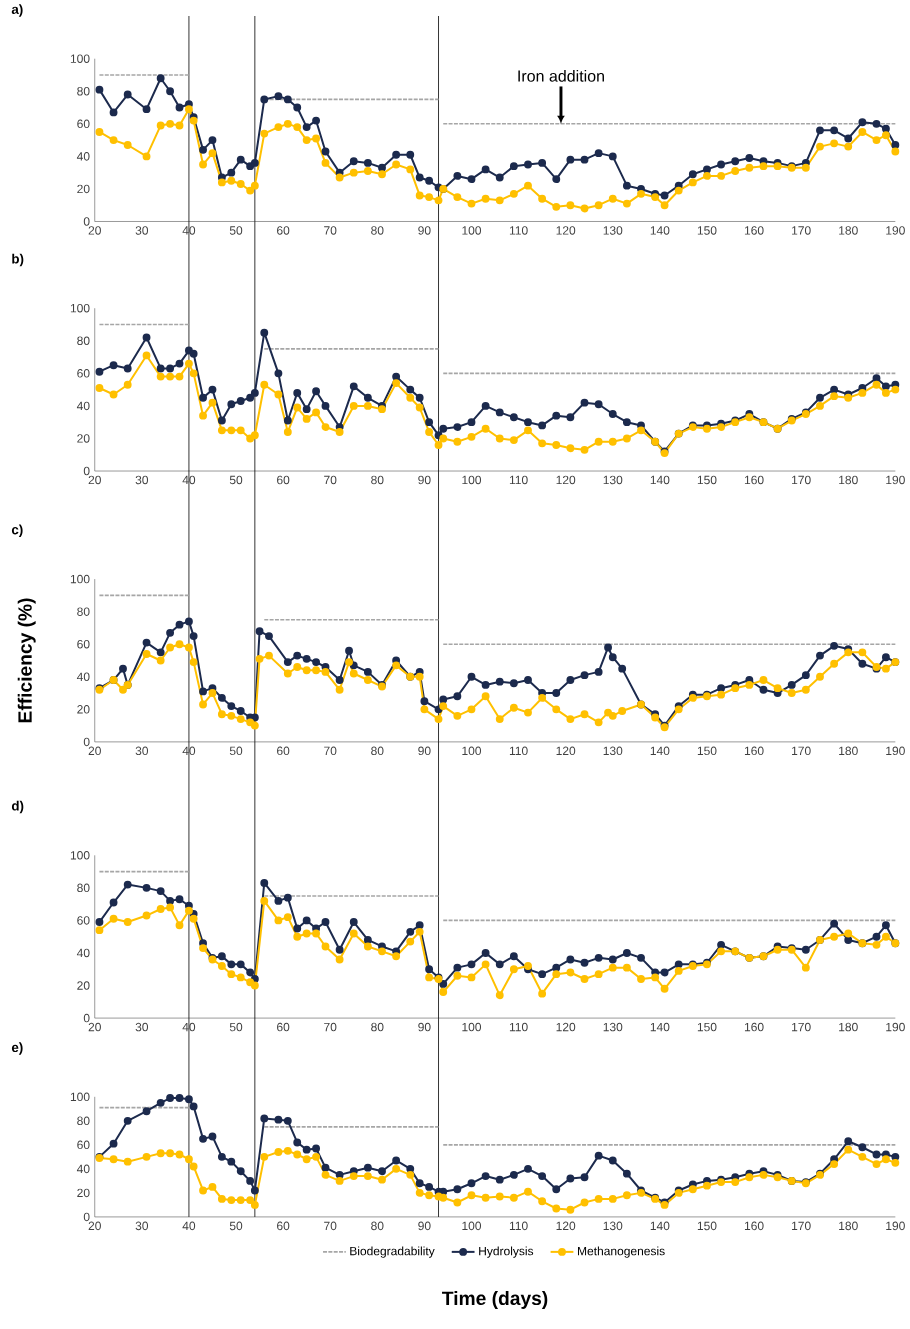 This screenshot has height=1329, width=910. Describe the element at coordinates (17, 807) in the screenshot. I see `chart-title: d)` at that location.